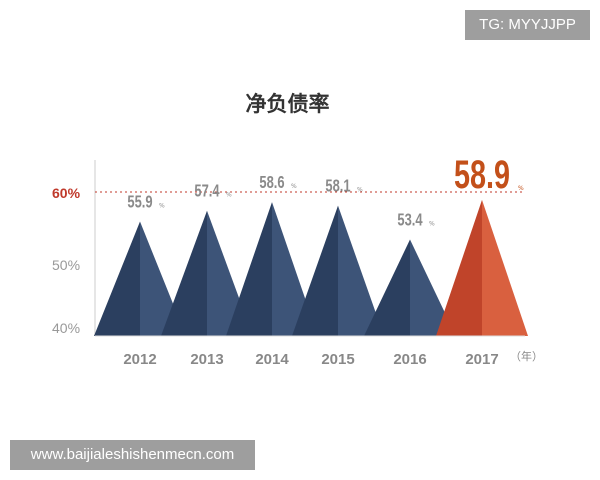 Image resolution: width=600 pixels, height=480 pixels. I want to click on data-label-2017: 58.9, so click(482, 174).